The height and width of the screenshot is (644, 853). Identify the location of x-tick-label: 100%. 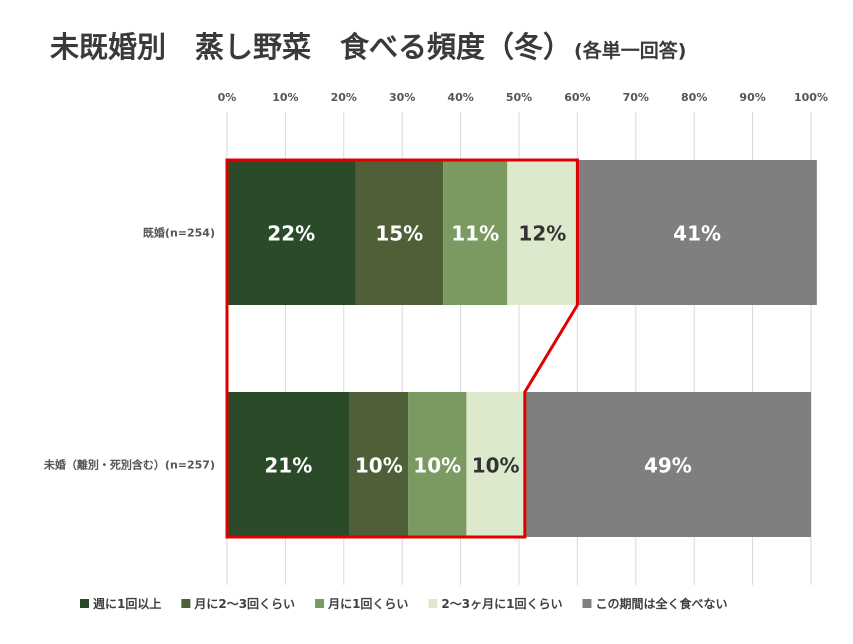
(811, 97).